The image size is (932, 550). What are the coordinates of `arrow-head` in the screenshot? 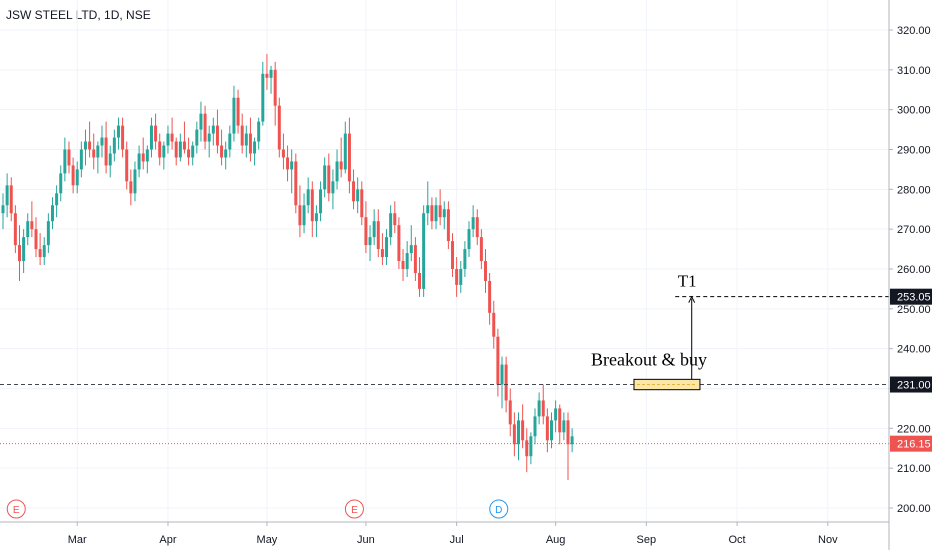 It's located at (692, 299).